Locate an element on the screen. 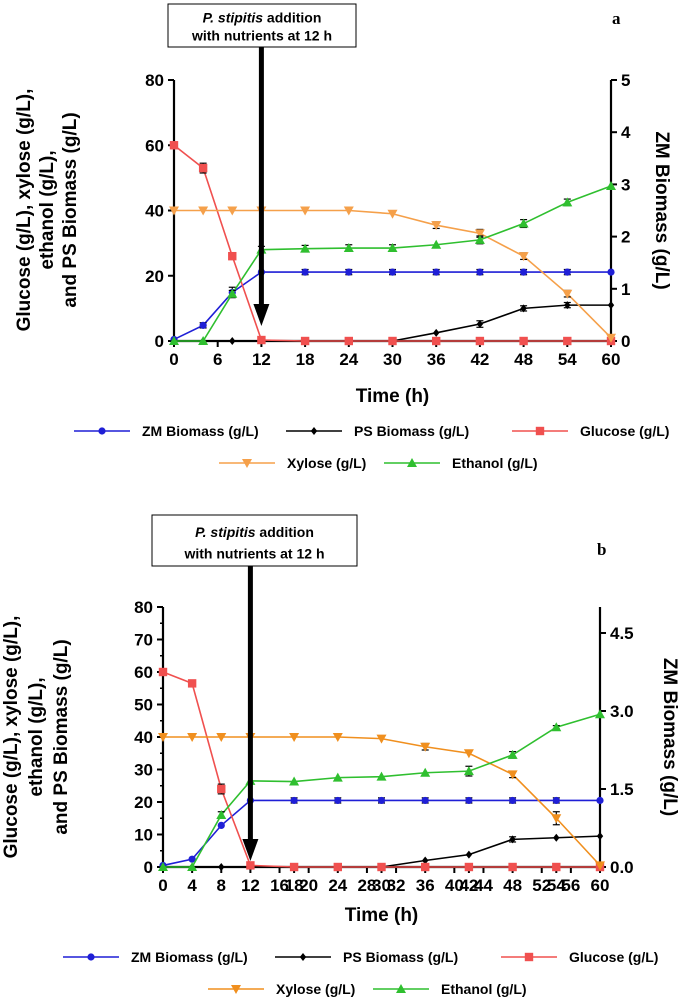 Image resolution: width=685 pixels, height=999 pixels. panel-letter: a is located at coordinates (616, 18).